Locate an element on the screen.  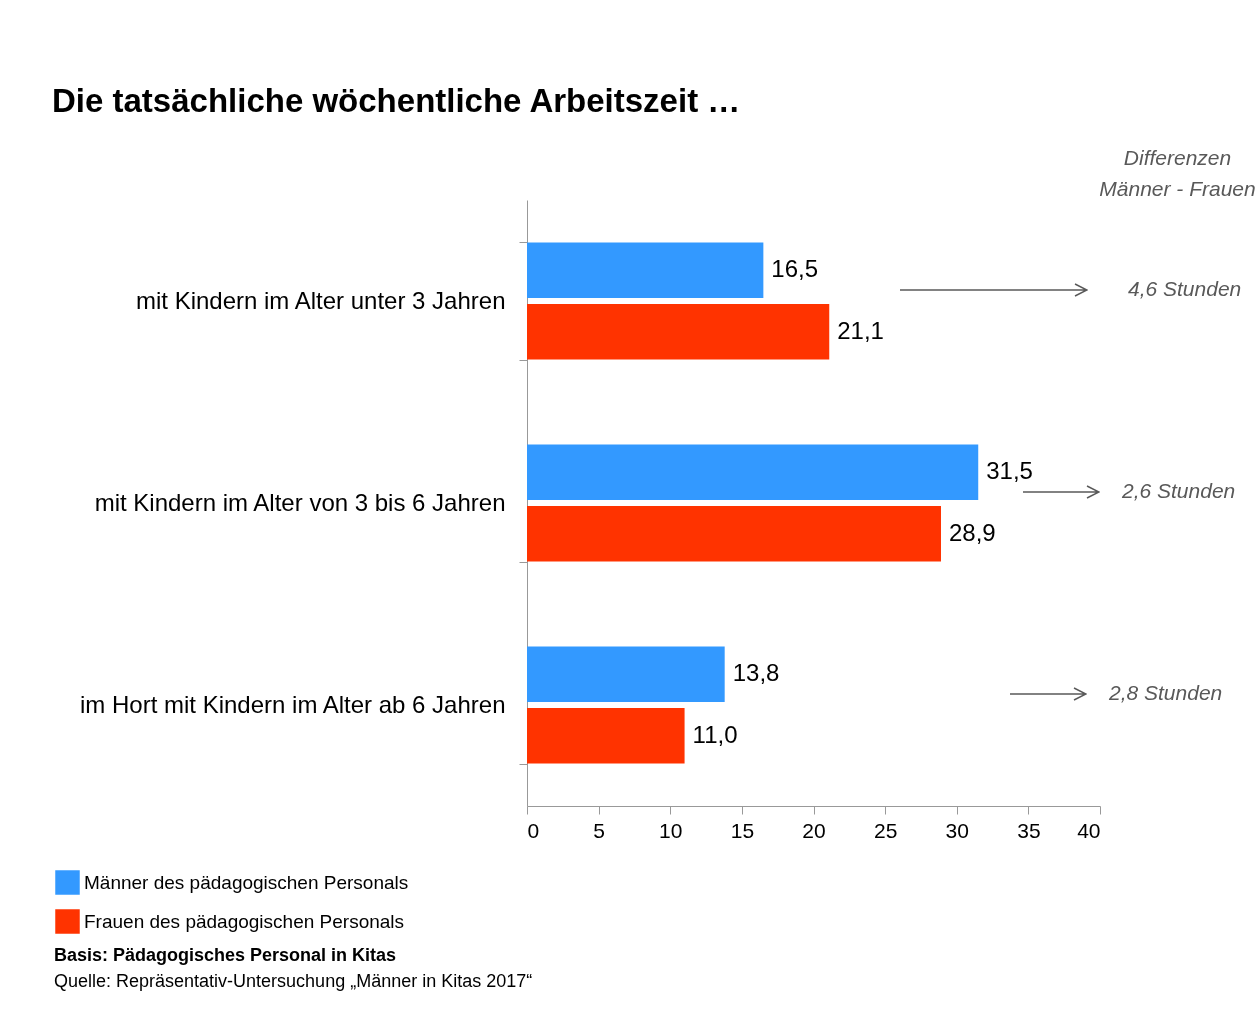
text: 2,8 Stunden is located at coordinates (1166, 693).